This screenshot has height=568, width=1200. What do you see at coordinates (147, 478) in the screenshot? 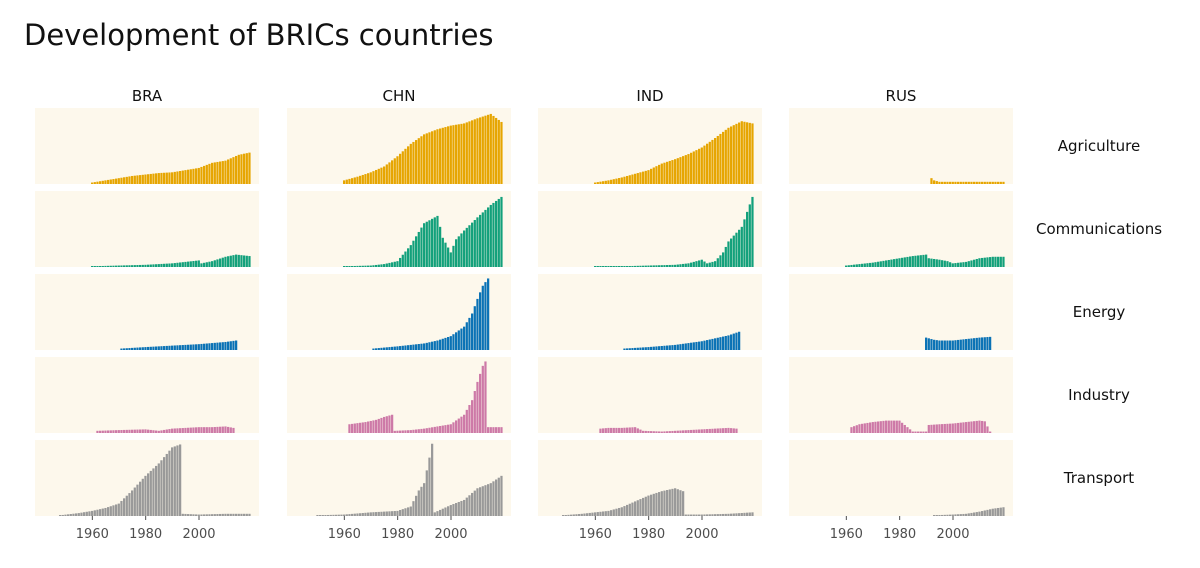
I see `panel-bra-transport` at bounding box center [147, 478].